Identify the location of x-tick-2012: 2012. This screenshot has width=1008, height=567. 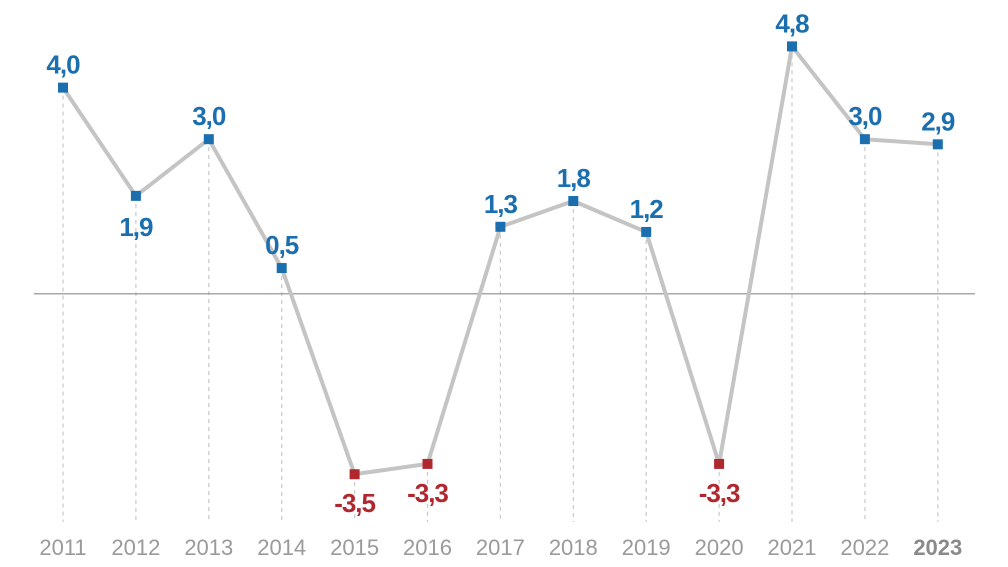
(135, 547).